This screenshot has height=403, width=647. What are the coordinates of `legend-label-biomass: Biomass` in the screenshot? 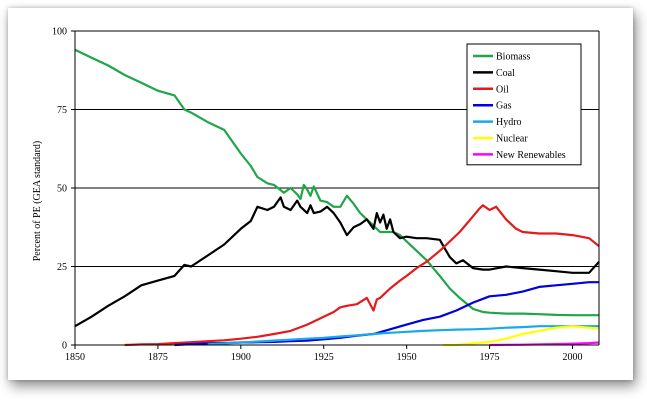 It's located at (513, 57).